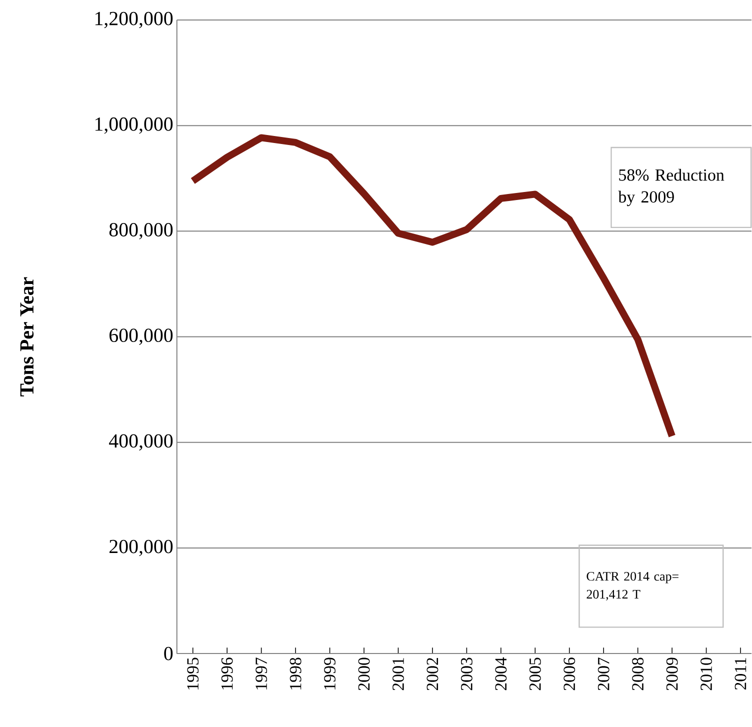 Image resolution: width=752 pixels, height=727 pixels. What do you see at coordinates (134, 126) in the screenshot?
I see `y-tick-label: 1,000,000` at bounding box center [134, 126].